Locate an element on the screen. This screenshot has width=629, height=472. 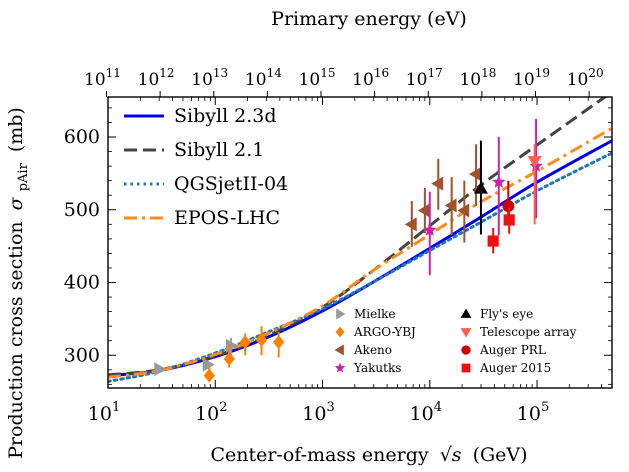
legend-label: Mielke is located at coordinates (374, 314).